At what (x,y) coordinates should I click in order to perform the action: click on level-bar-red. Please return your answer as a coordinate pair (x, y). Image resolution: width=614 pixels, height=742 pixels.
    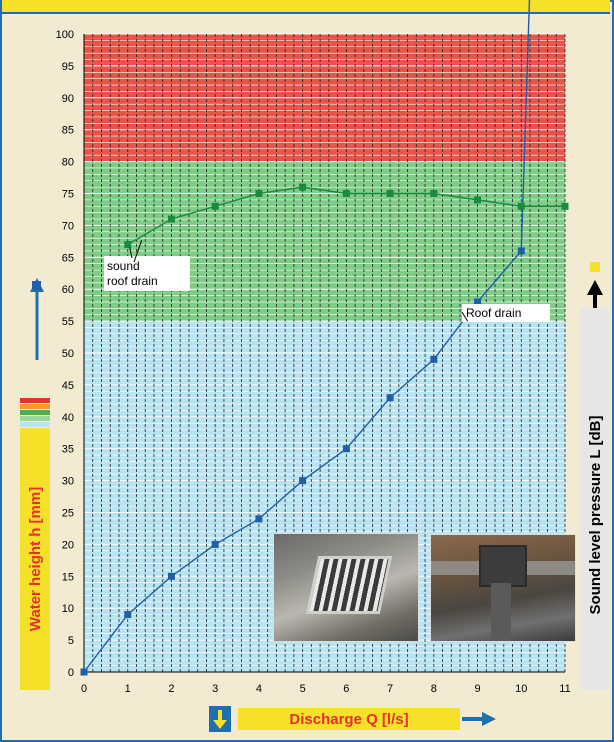
    Looking at the image, I should click on (35, 400).